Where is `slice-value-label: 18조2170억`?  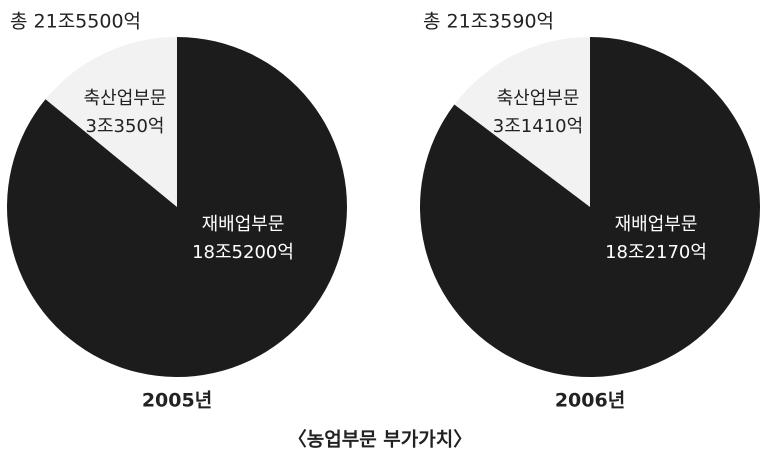 slice-value-label: 18조2170억 is located at coordinates (656, 252).